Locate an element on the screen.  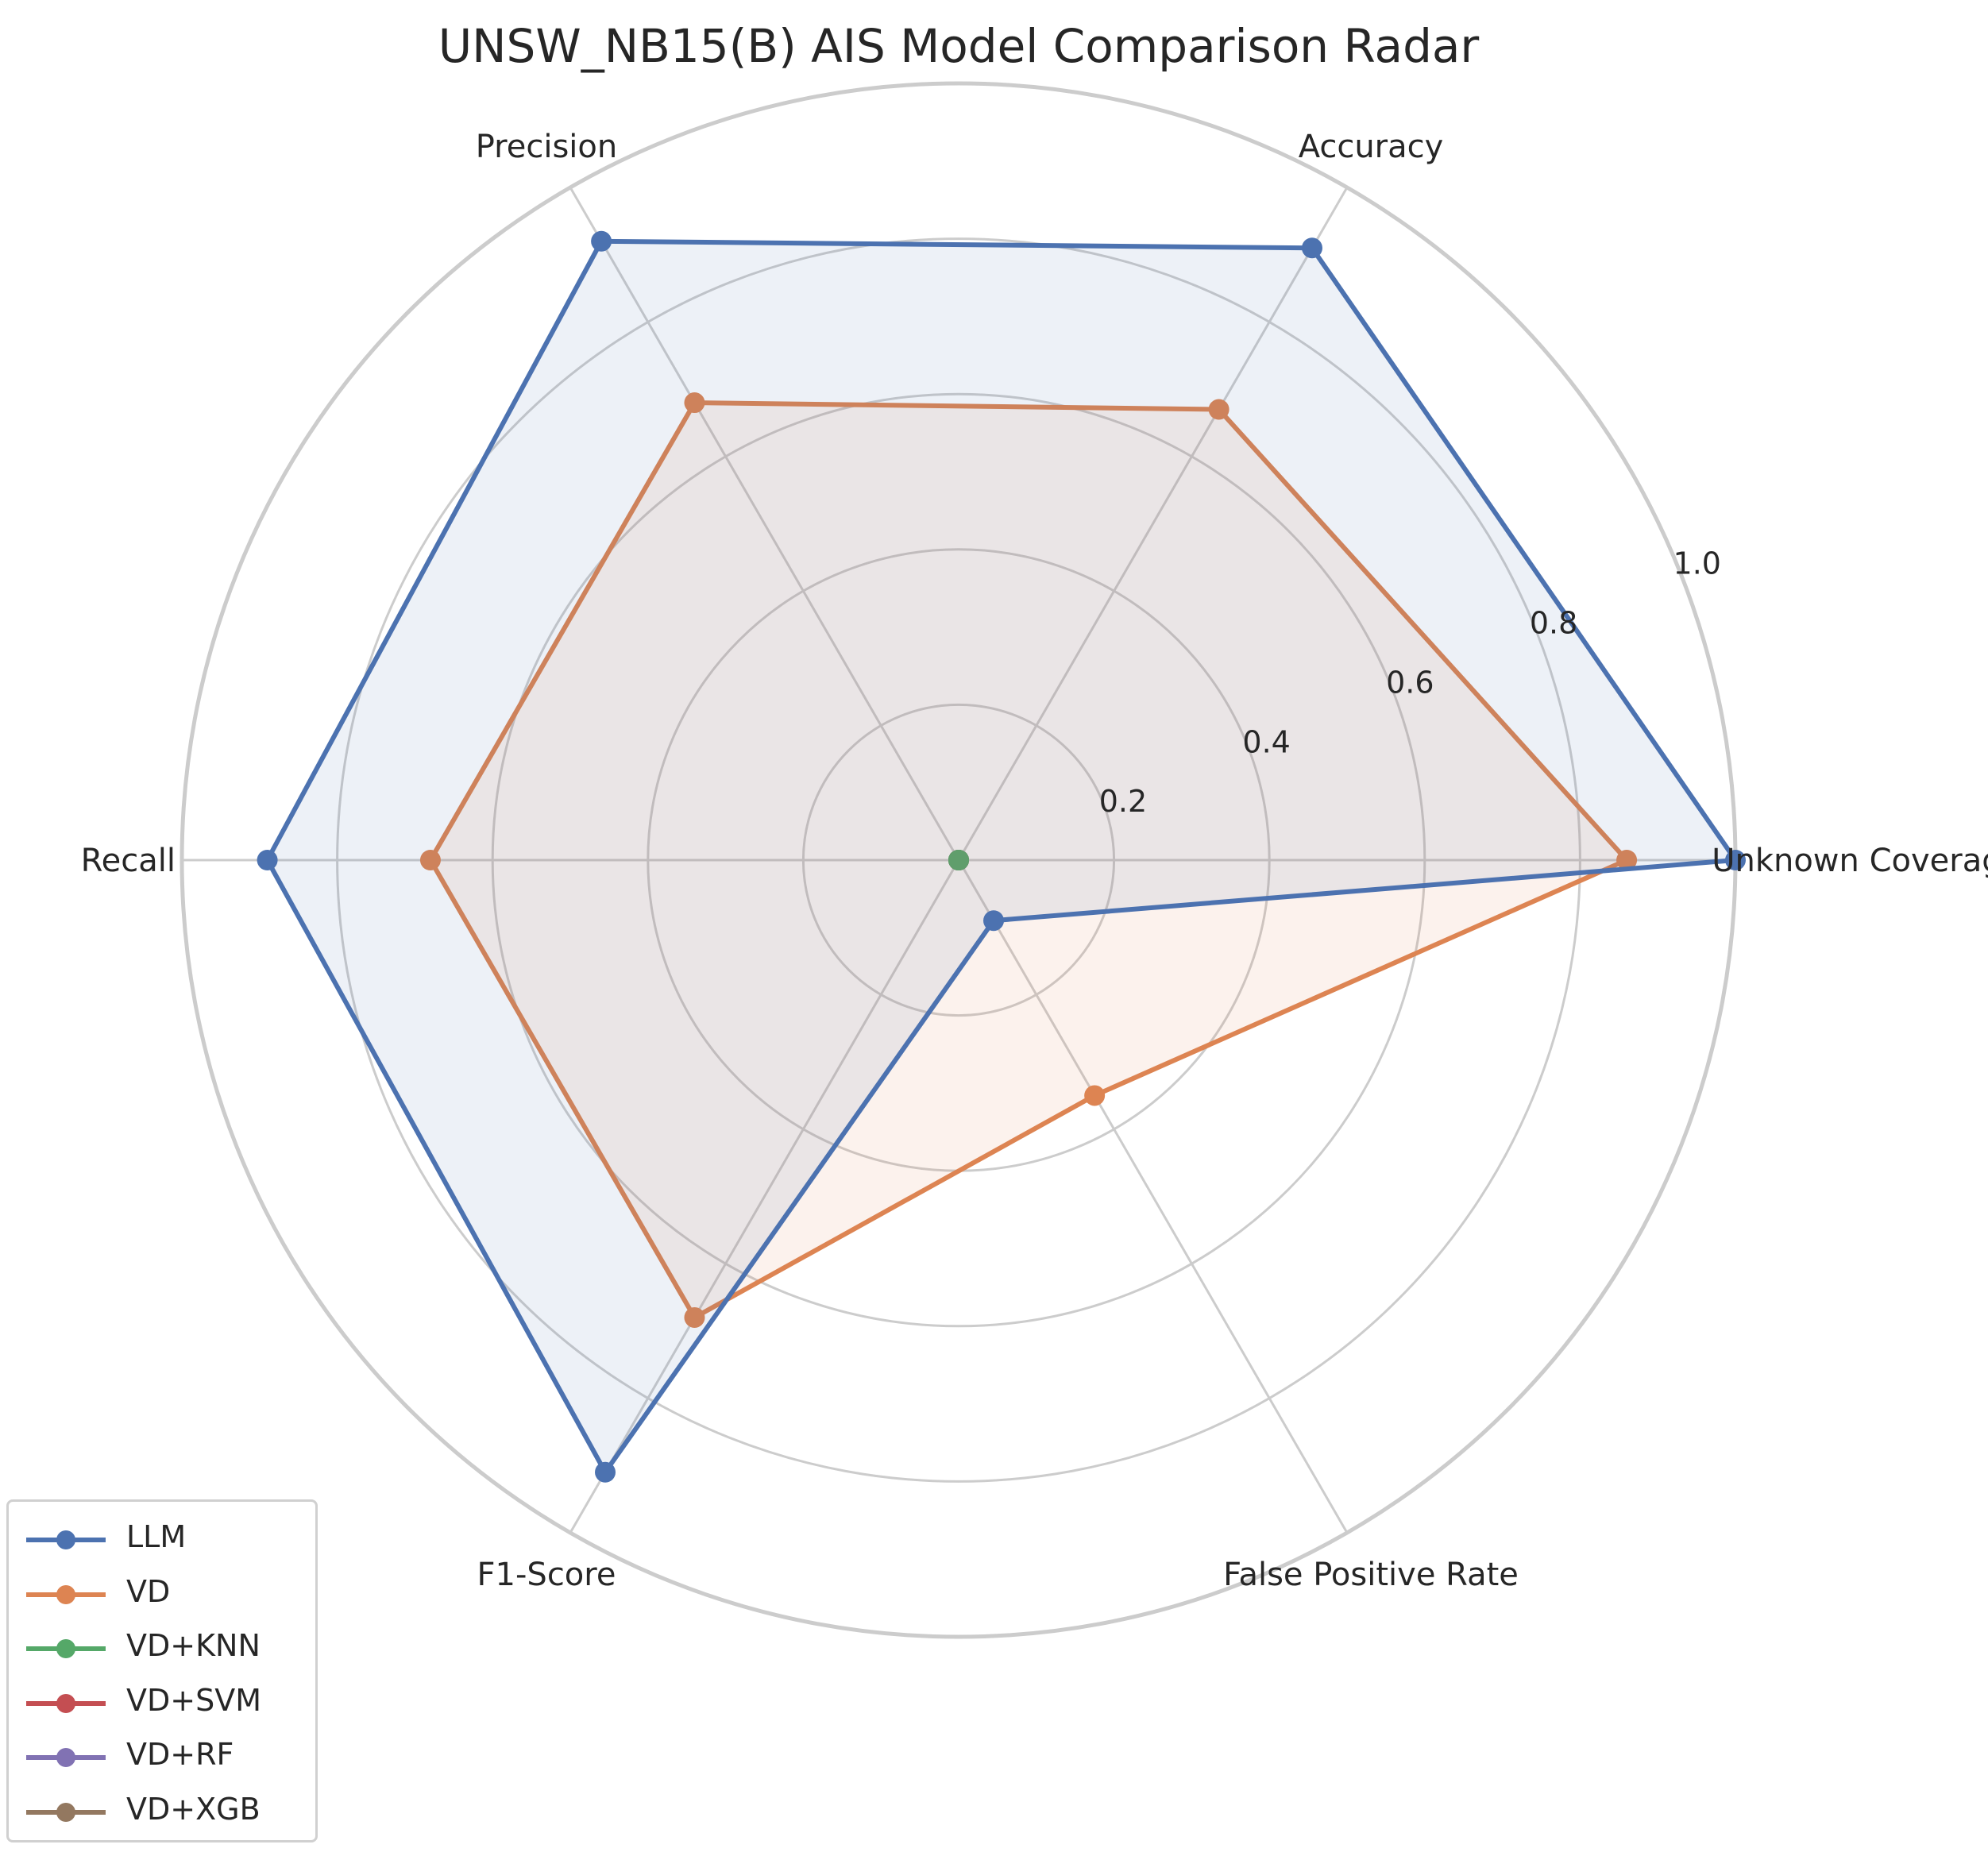
axis-label: Accuracy is located at coordinates (1371, 147).